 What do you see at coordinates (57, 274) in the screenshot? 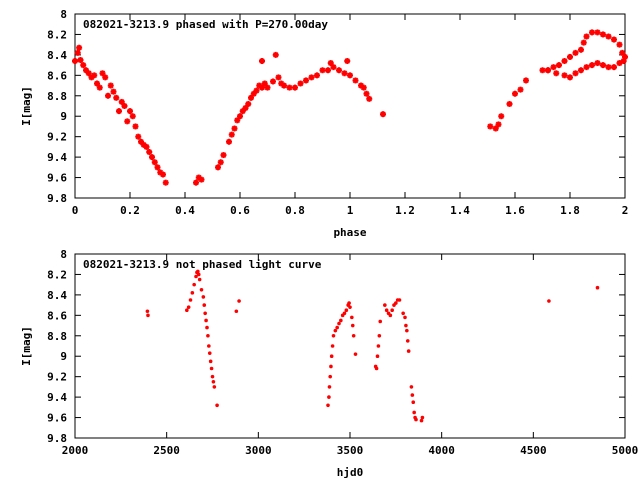
I see `y-tick-label: 8.2` at bounding box center [57, 274].